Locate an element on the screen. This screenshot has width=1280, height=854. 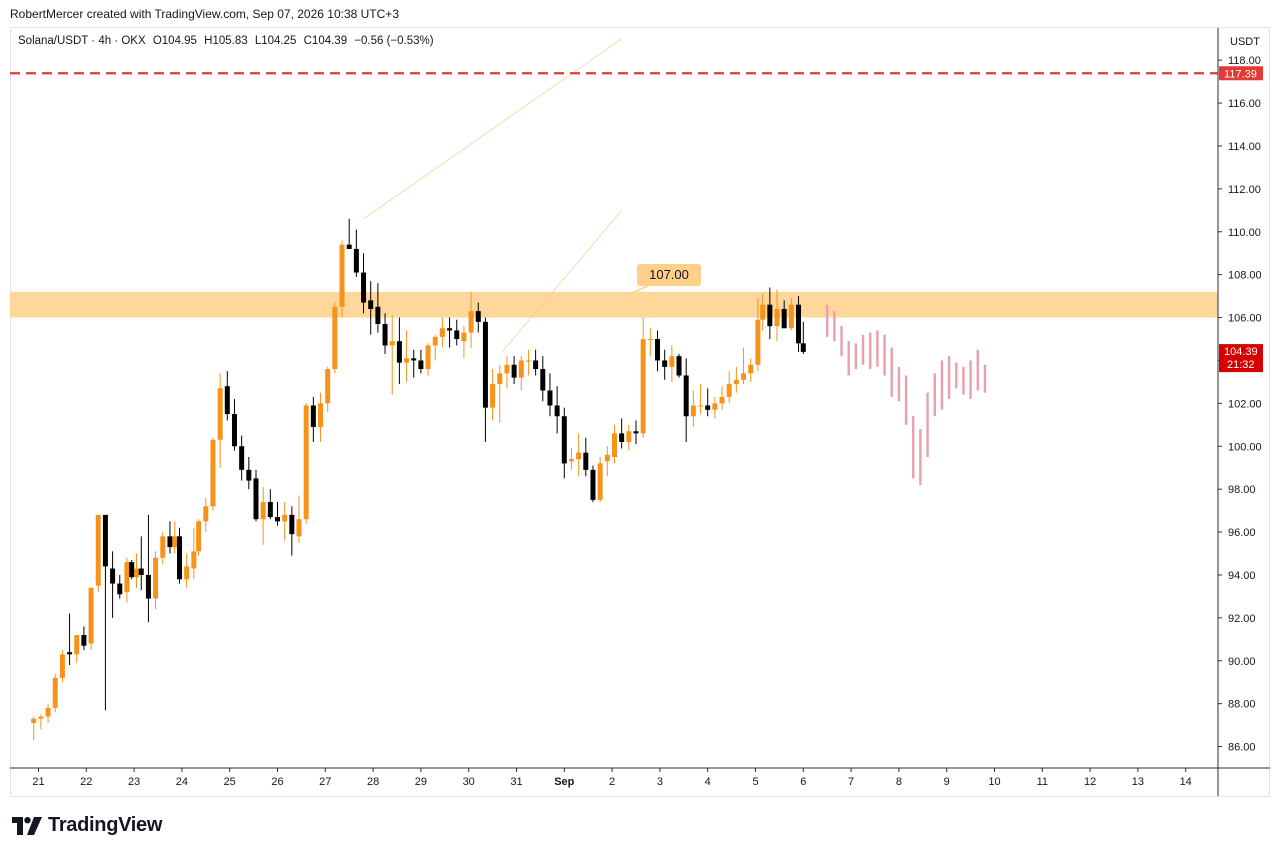
price-tick-label: 92.00 is located at coordinates (1242, 619).